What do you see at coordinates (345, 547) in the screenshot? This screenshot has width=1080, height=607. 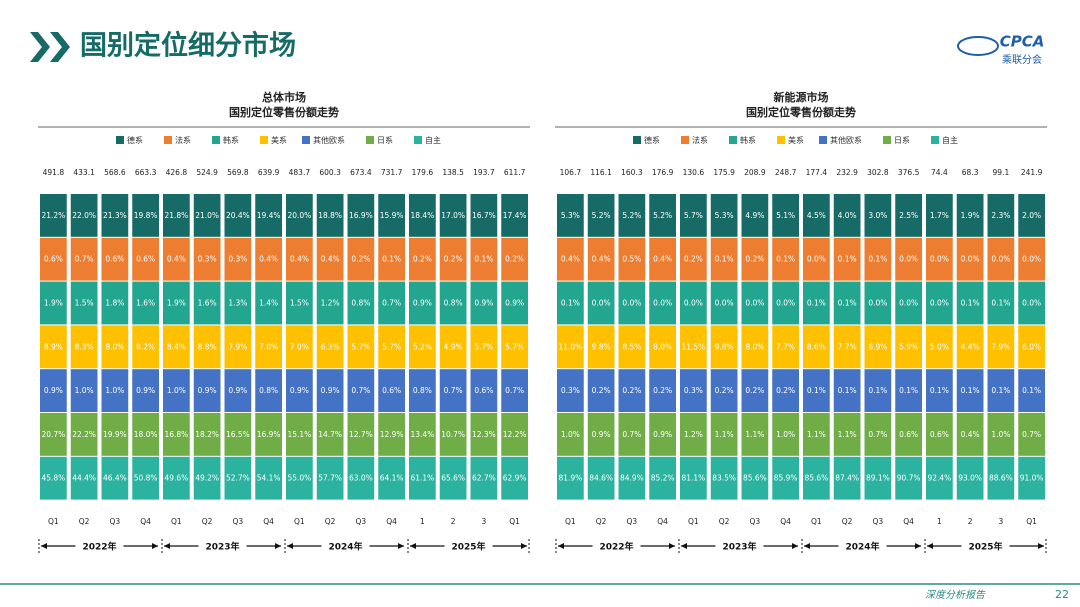 I see `group-label: 2024年` at bounding box center [345, 547].